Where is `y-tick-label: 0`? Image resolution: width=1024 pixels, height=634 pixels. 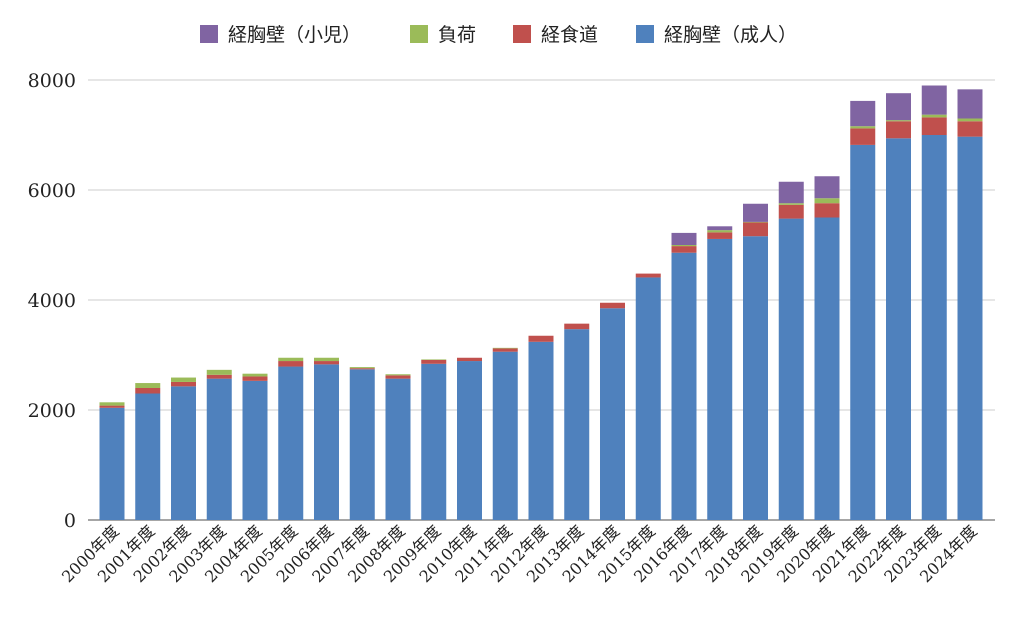 y-tick-label: 0 is located at coordinates (70, 521).